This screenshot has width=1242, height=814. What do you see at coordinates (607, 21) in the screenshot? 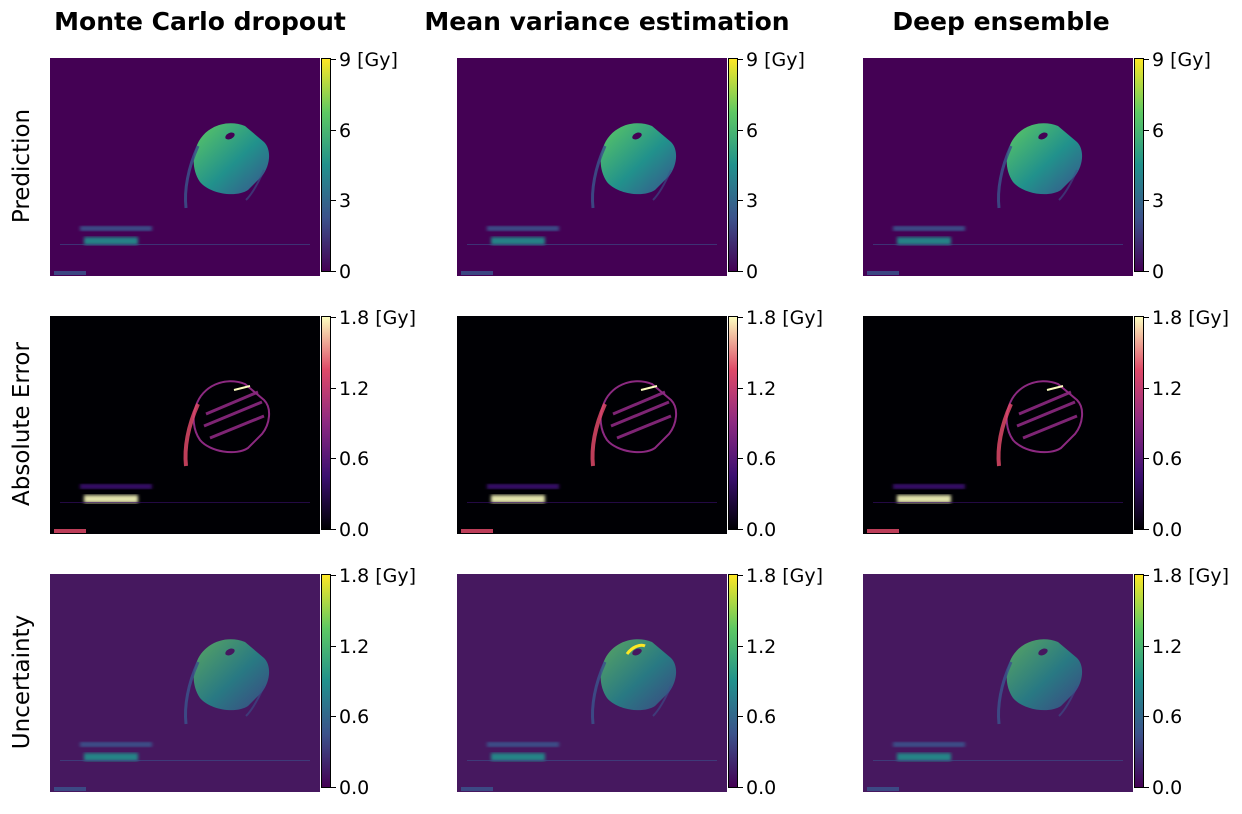
I see `column-title-mean-variance: Mean variance estimation` at bounding box center [607, 21].